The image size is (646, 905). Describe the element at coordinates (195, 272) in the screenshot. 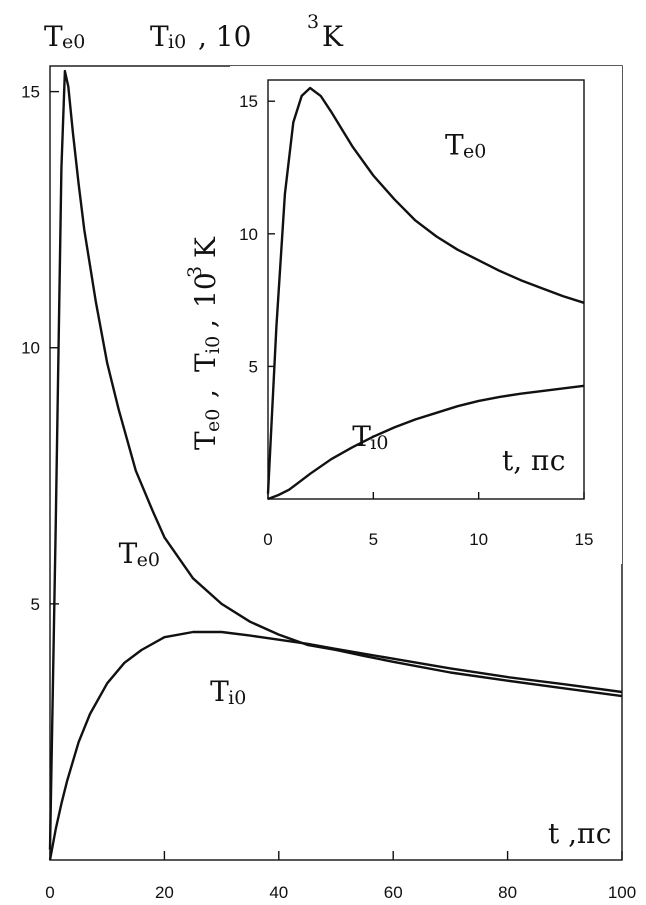

I see `inset-ylabel-units-sup: 3` at that location.